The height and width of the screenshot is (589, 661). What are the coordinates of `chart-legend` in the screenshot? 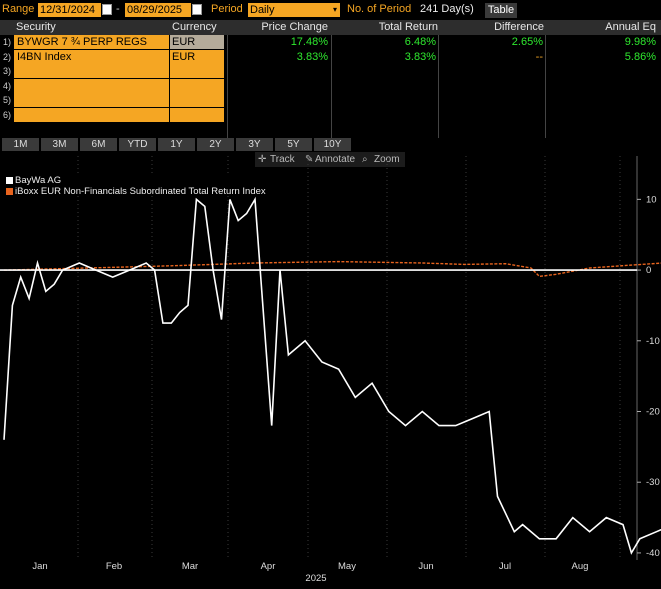 It's located at (140, 185).